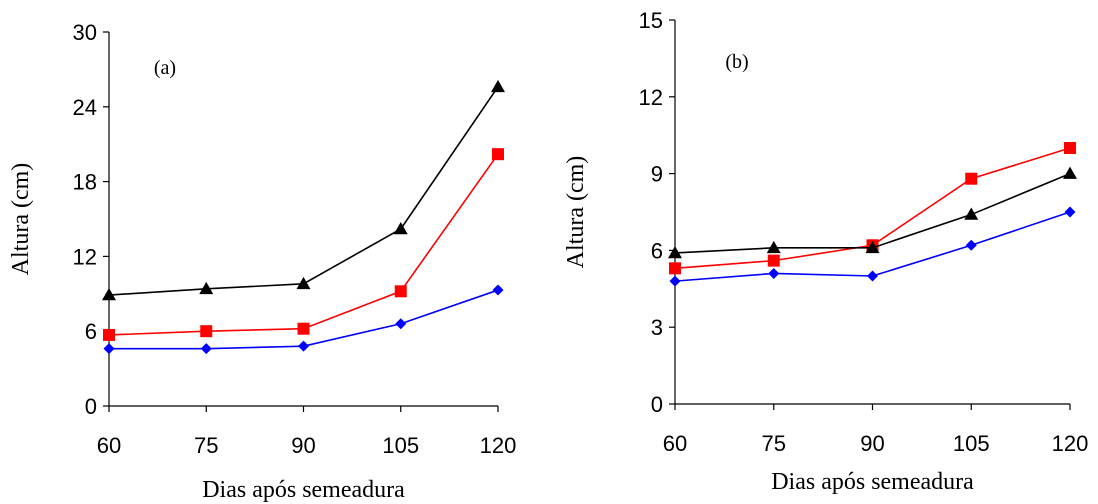 This screenshot has height=504, width=1098. I want to click on series-line-diamond, so click(304, 319).